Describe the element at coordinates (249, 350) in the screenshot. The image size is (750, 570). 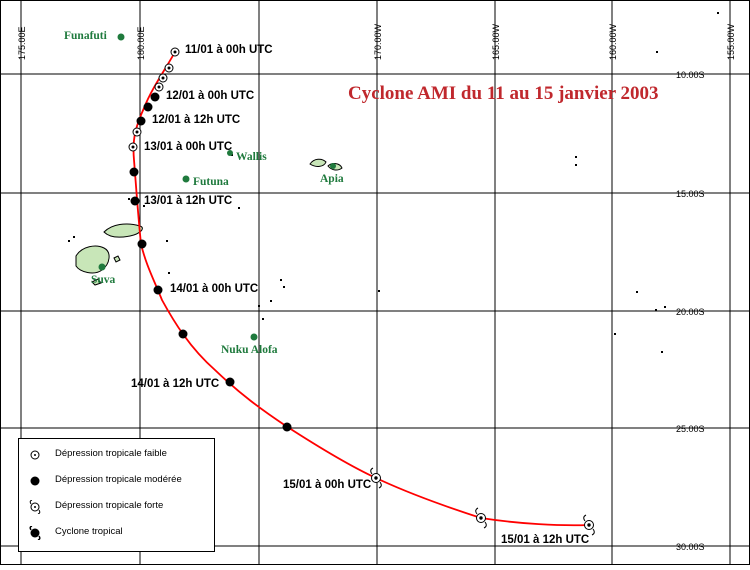
I see `place-label-nuku-alofa: Nuku Alofa` at that location.